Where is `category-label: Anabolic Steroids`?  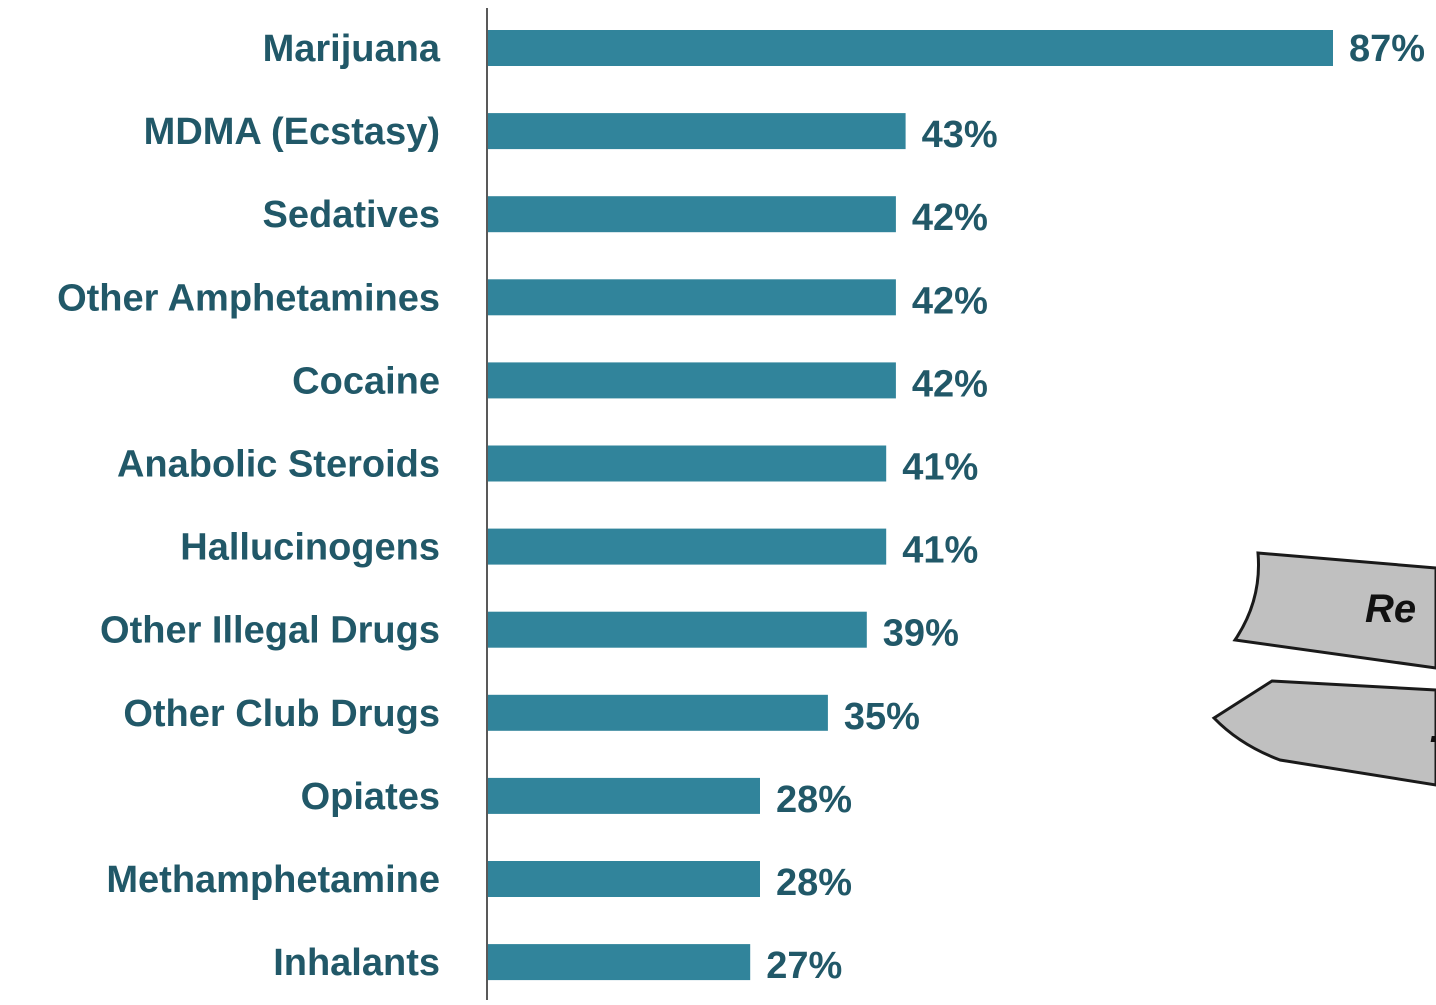 category-label: Anabolic Steroids is located at coordinates (278, 465).